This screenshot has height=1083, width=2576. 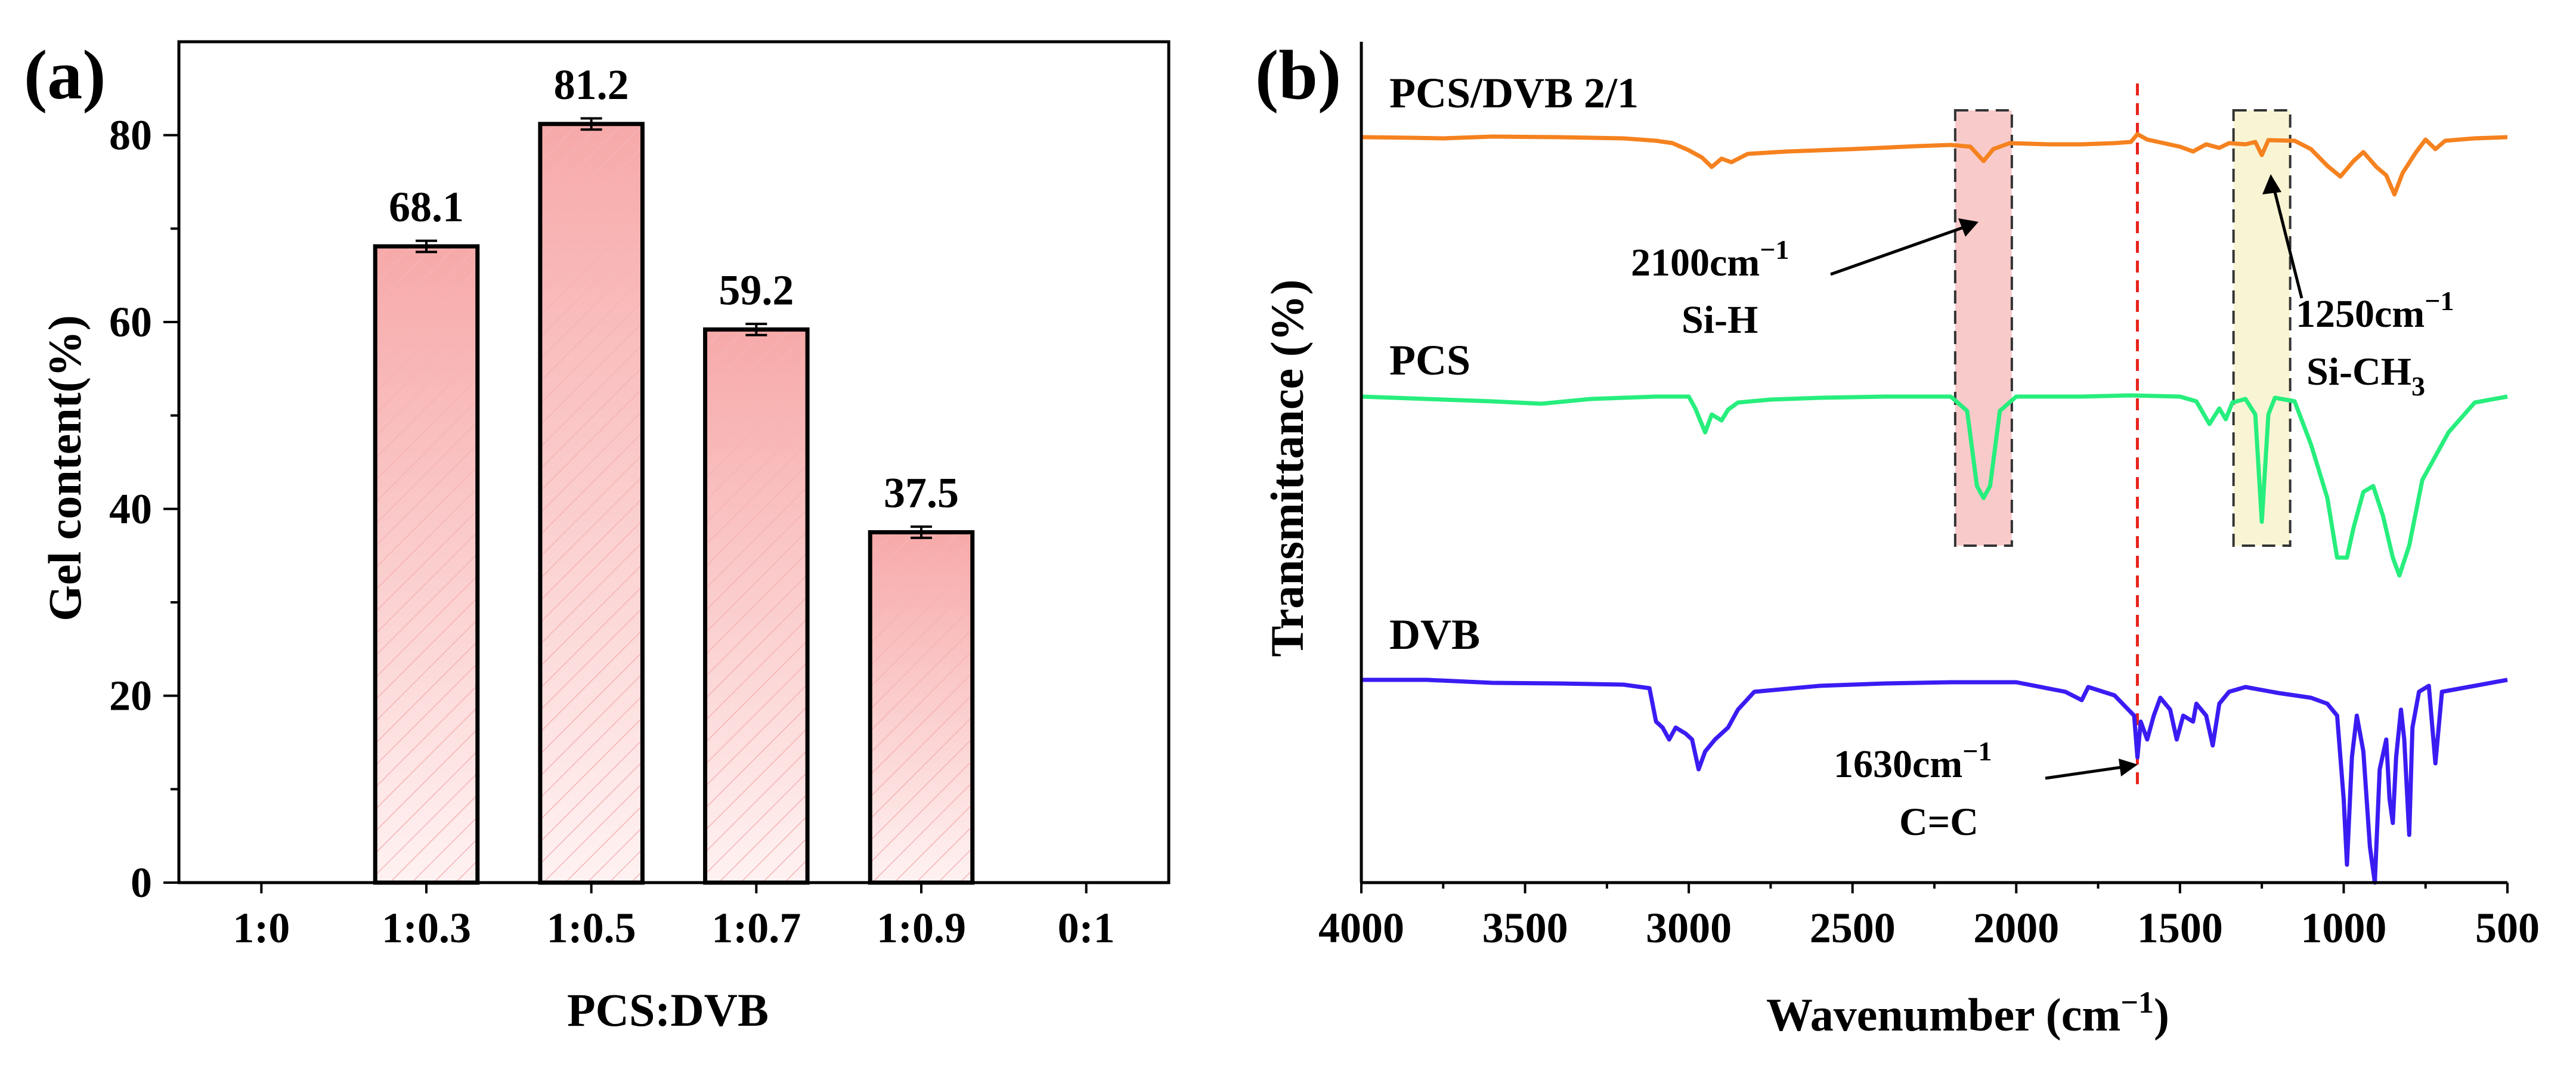 I want to click on x-tick-label-1:0.9: 1:0.9, so click(x=922, y=928).